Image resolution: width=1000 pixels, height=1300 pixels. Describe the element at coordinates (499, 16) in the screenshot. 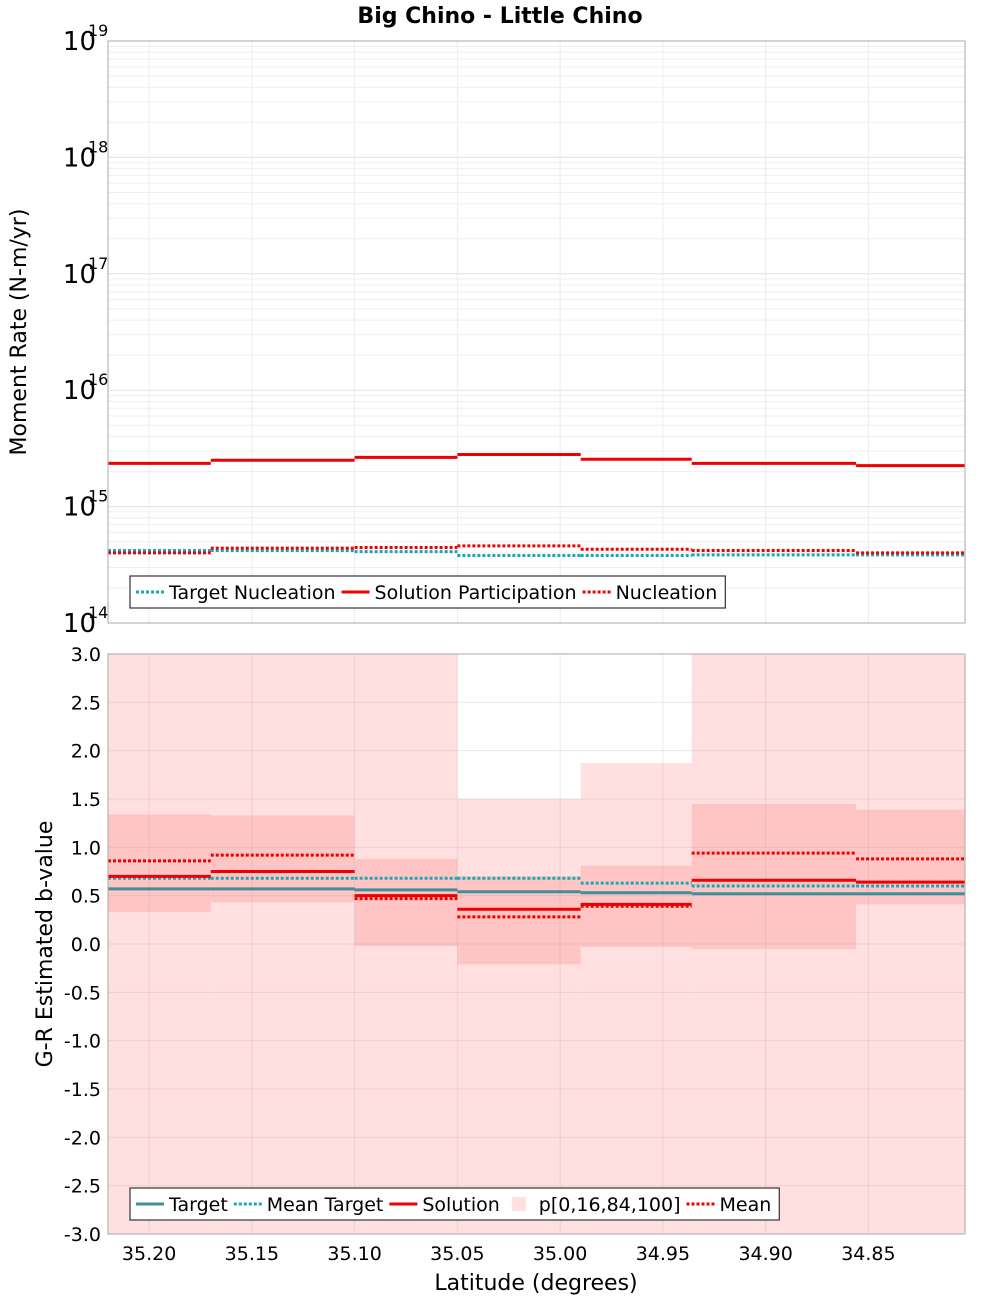

I see `chart-title: Big Chino - Little Chino` at that location.